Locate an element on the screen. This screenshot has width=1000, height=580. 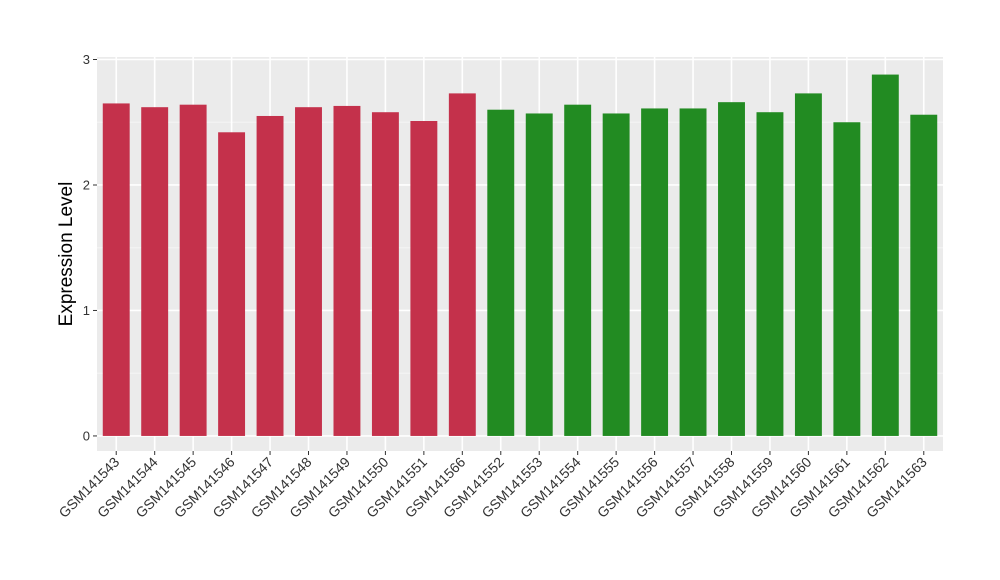
y-axis: 0 1 2 3 is located at coordinates (90, 247).